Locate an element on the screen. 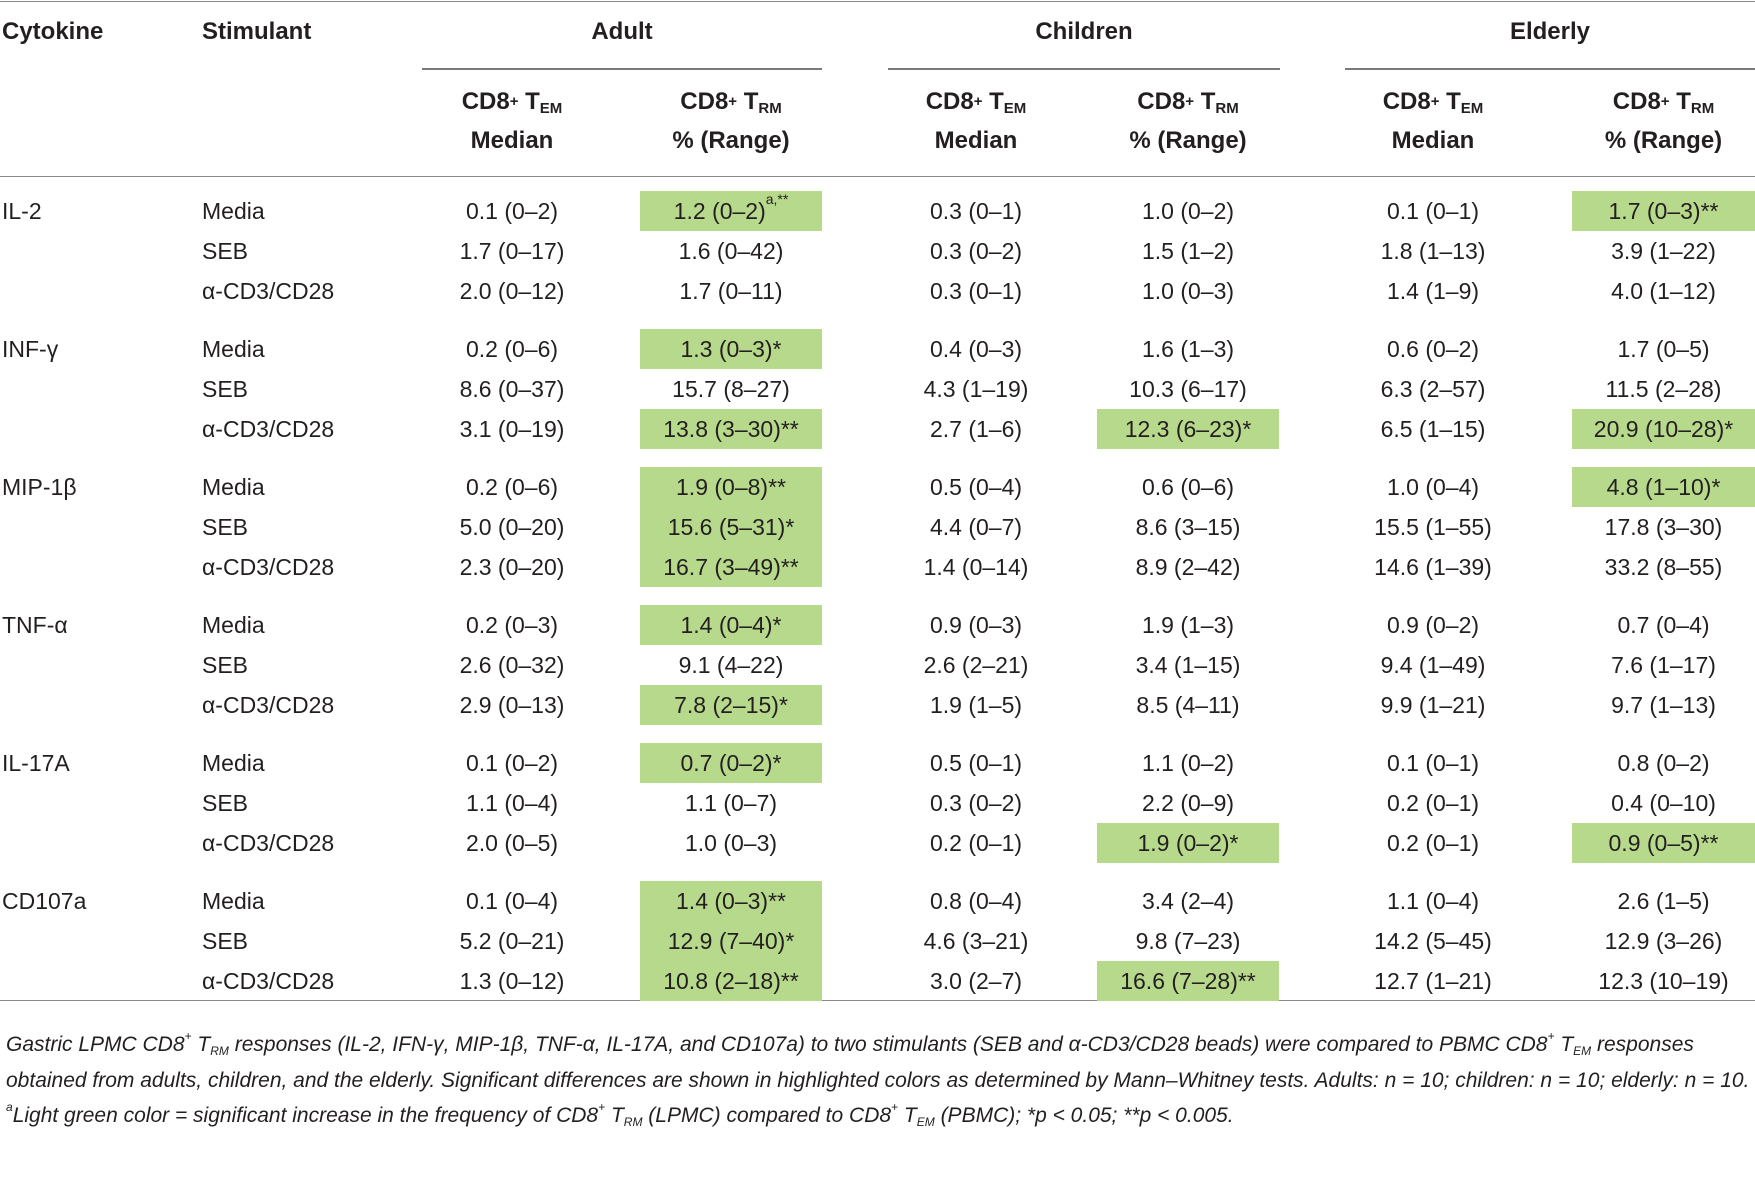 This screenshot has height=1179, width=1755. table-cell-children-tem: 1.4 (0–14) is located at coordinates (976, 567).